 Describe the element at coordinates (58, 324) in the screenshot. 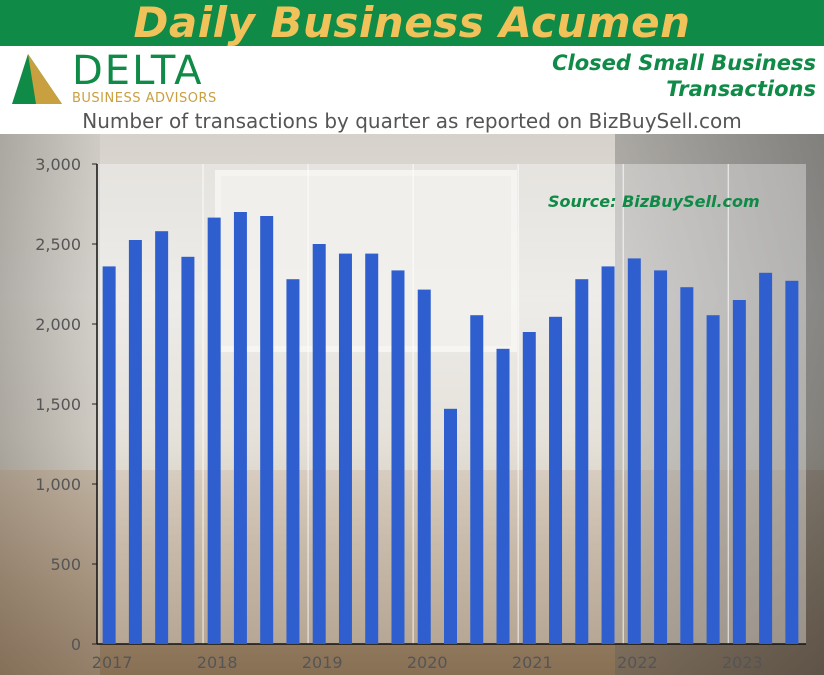

I see `y-tick-label: 2,000` at that location.